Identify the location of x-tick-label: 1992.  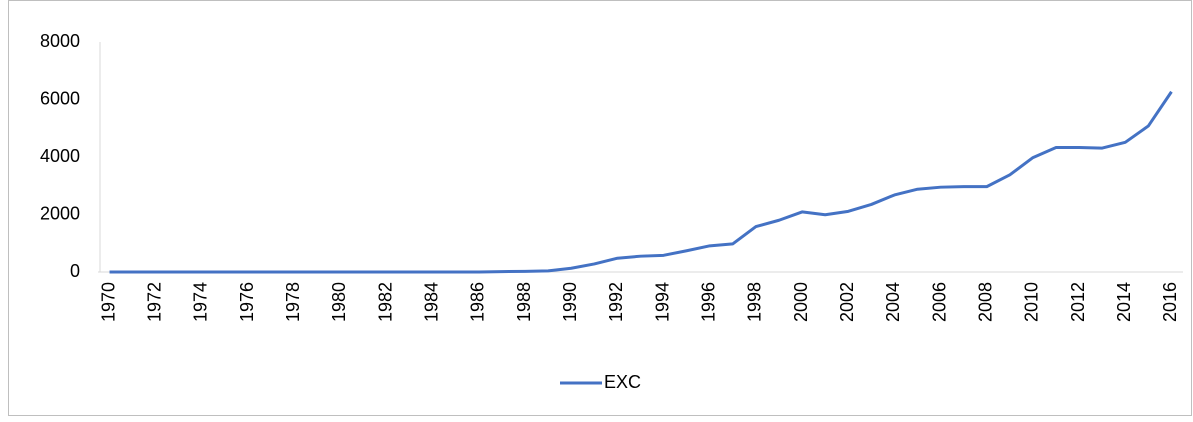
(616, 302).